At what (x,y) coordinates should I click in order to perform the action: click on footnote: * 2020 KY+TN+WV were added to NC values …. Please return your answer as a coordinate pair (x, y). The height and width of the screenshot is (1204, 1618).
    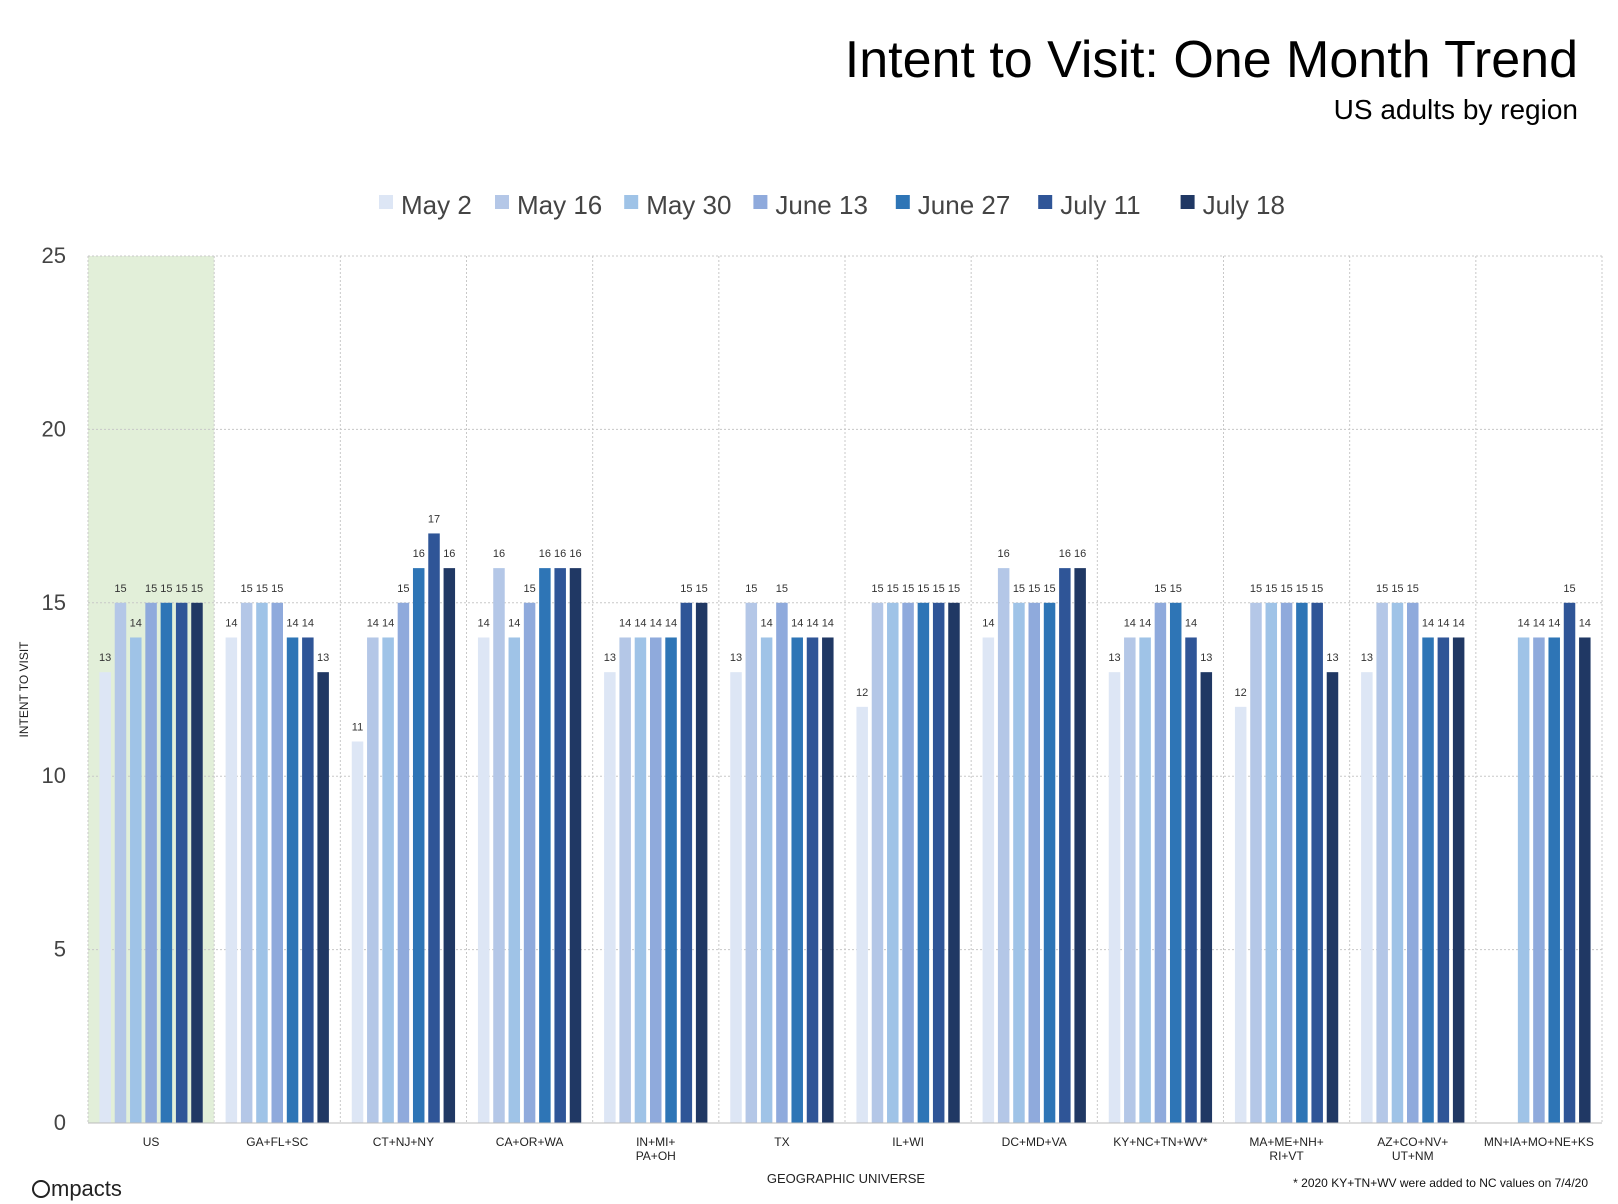
    Looking at the image, I should click on (1440, 1183).